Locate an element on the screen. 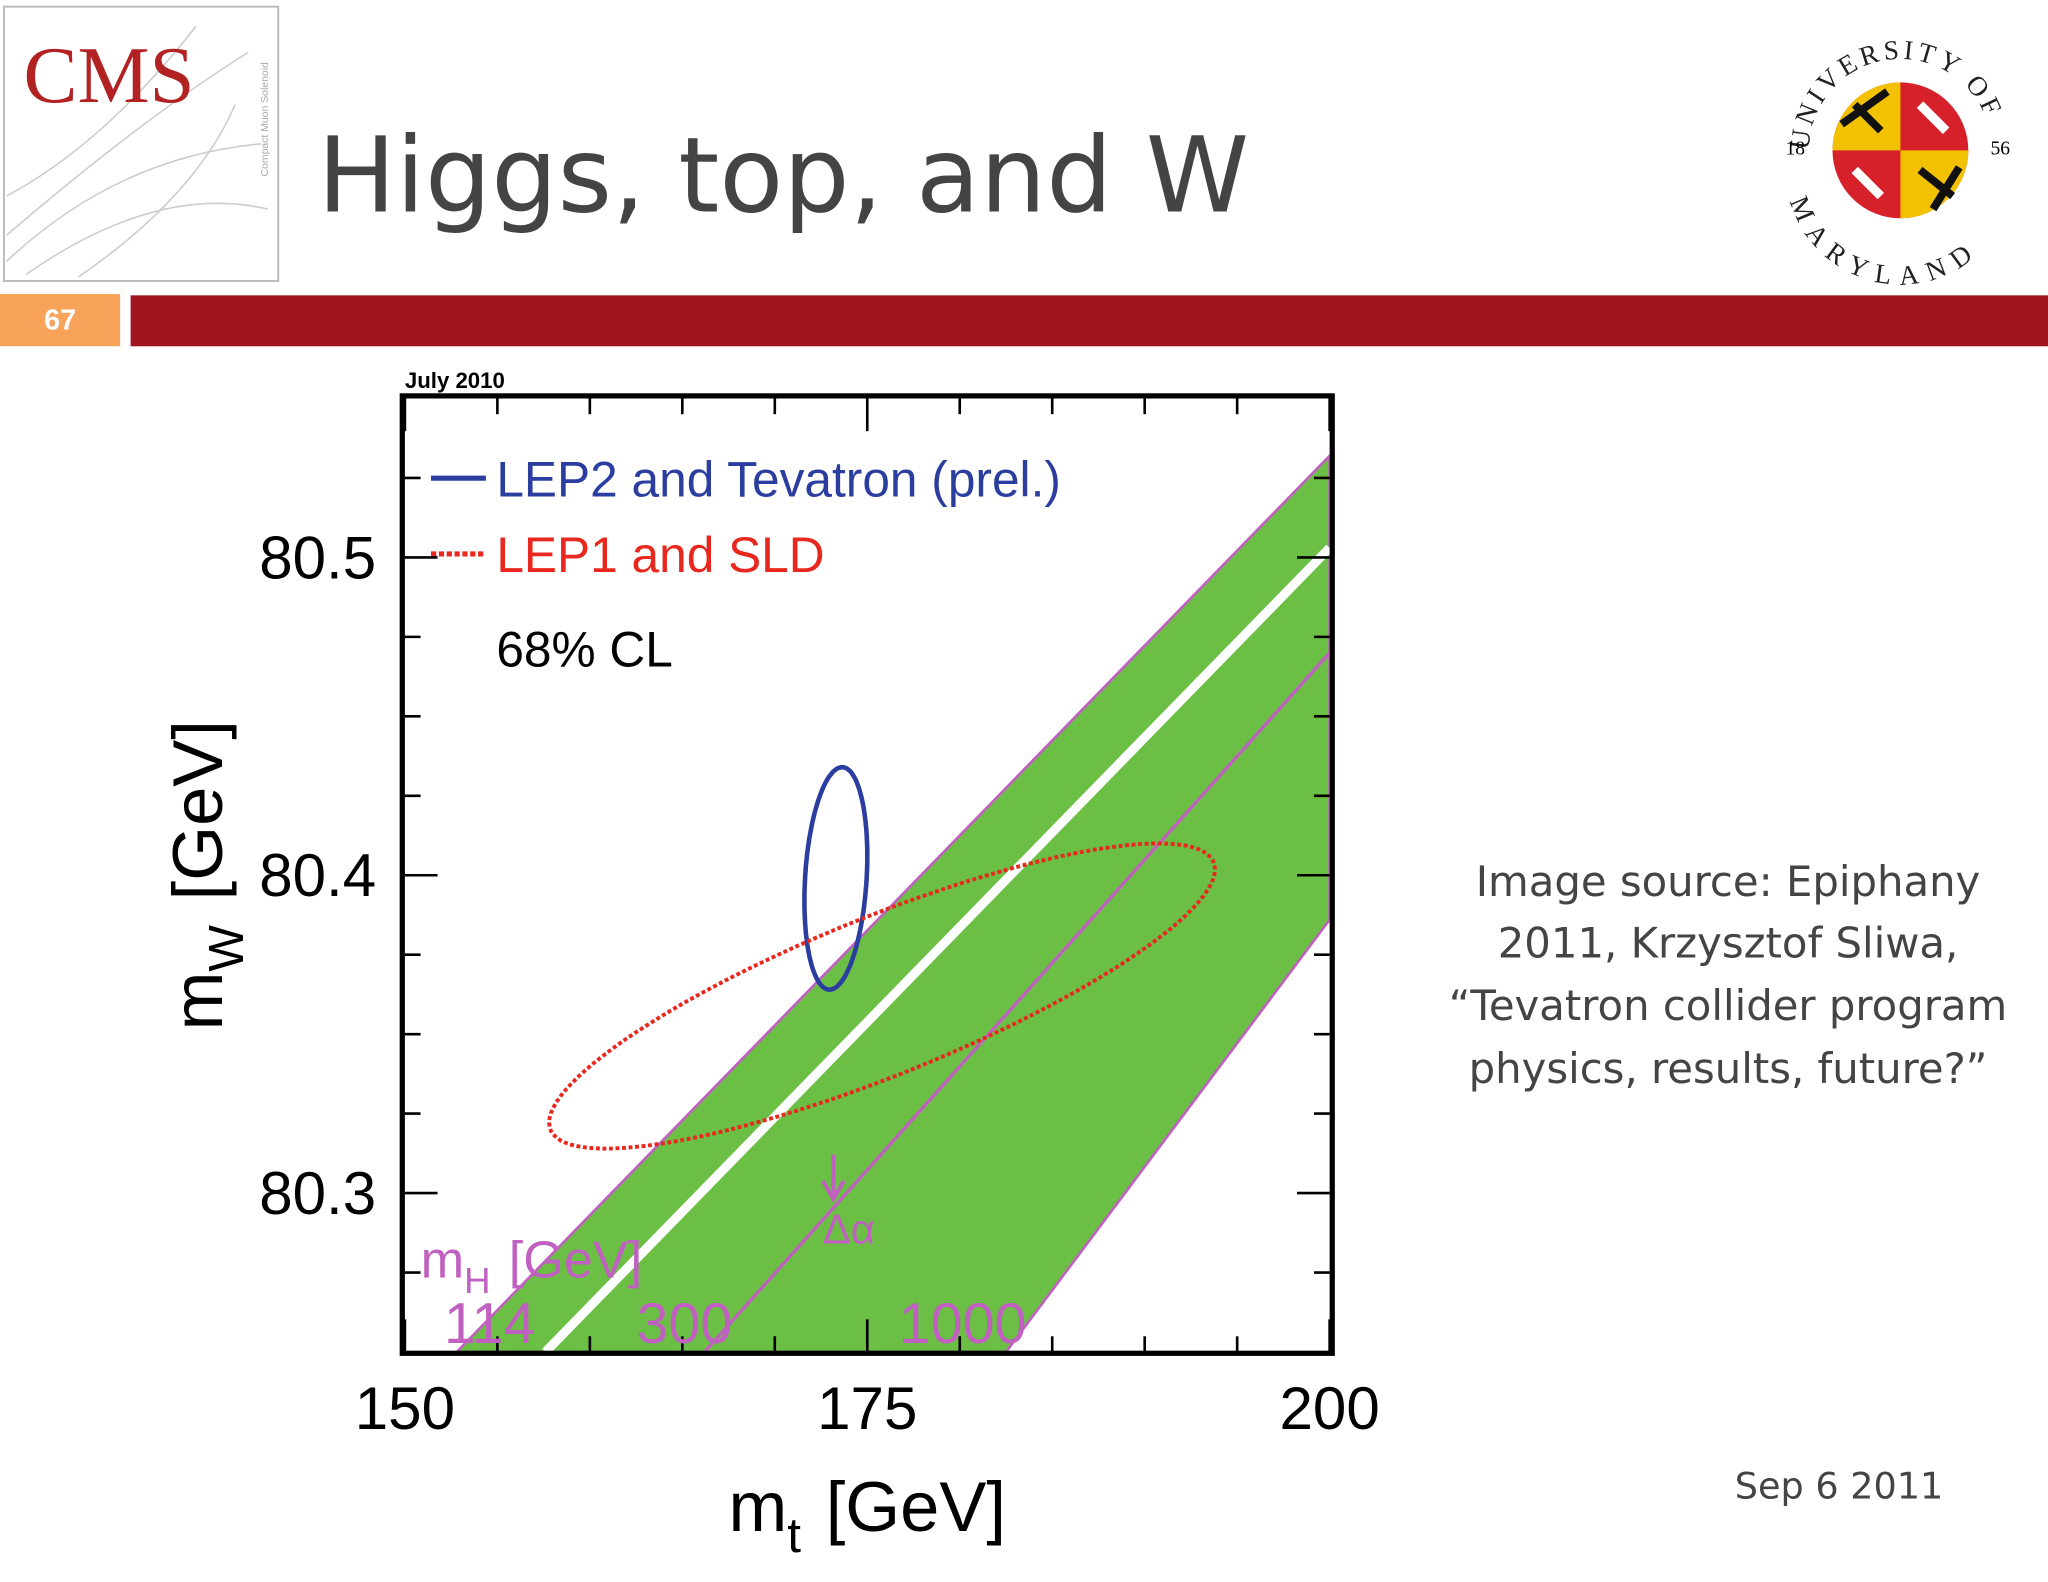 The width and height of the screenshot is (2048, 1582). source-line: 2011, Krzysztof Sliwa, is located at coordinates (1728, 943).